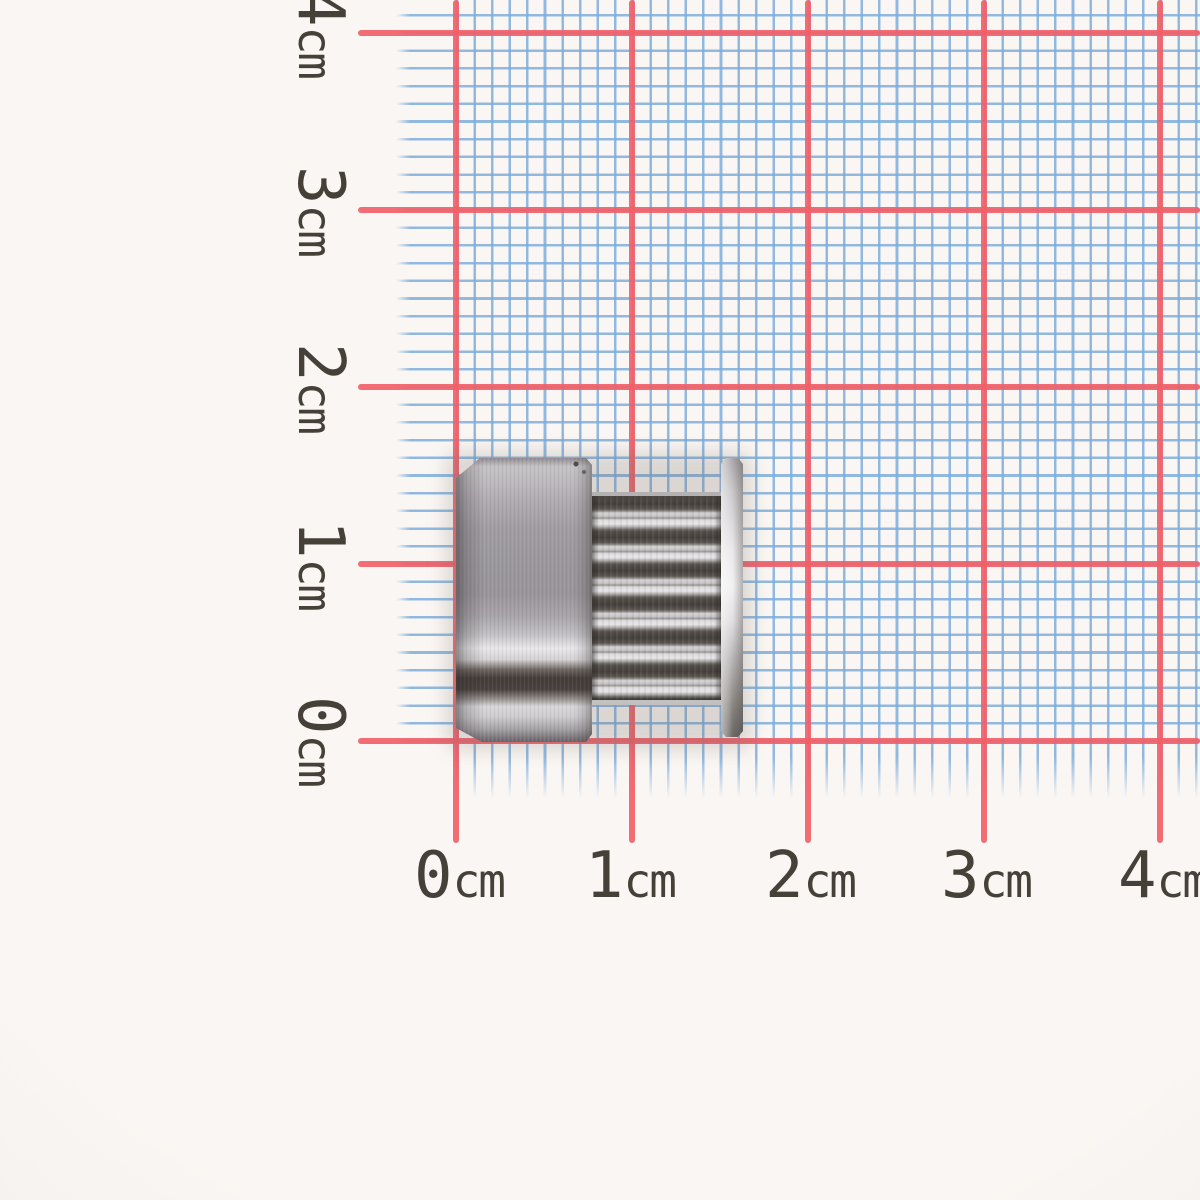 The width and height of the screenshot is (1200, 1200). I want to click on gridline-horizontal-3cm, so click(779, 210).